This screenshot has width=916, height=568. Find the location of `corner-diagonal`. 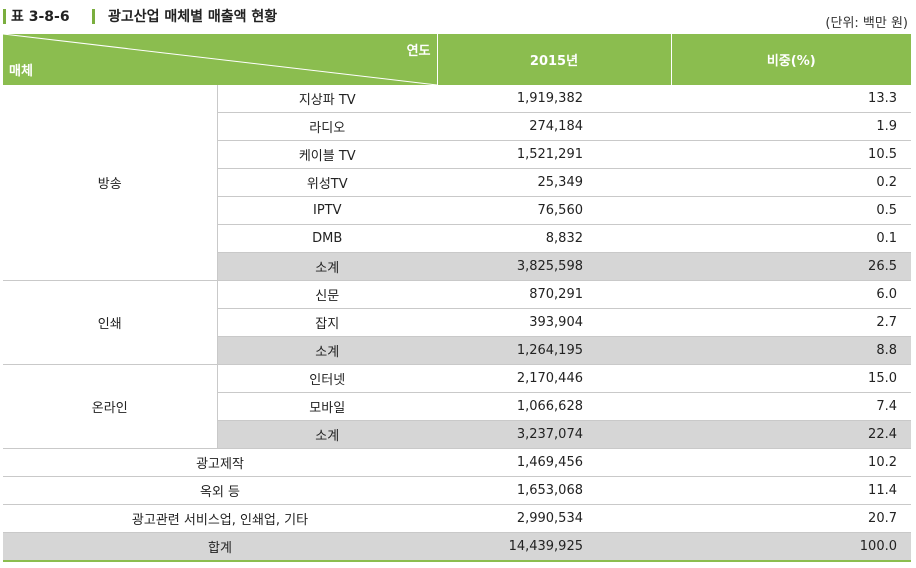

corner-diagonal is located at coordinates (220, 59).